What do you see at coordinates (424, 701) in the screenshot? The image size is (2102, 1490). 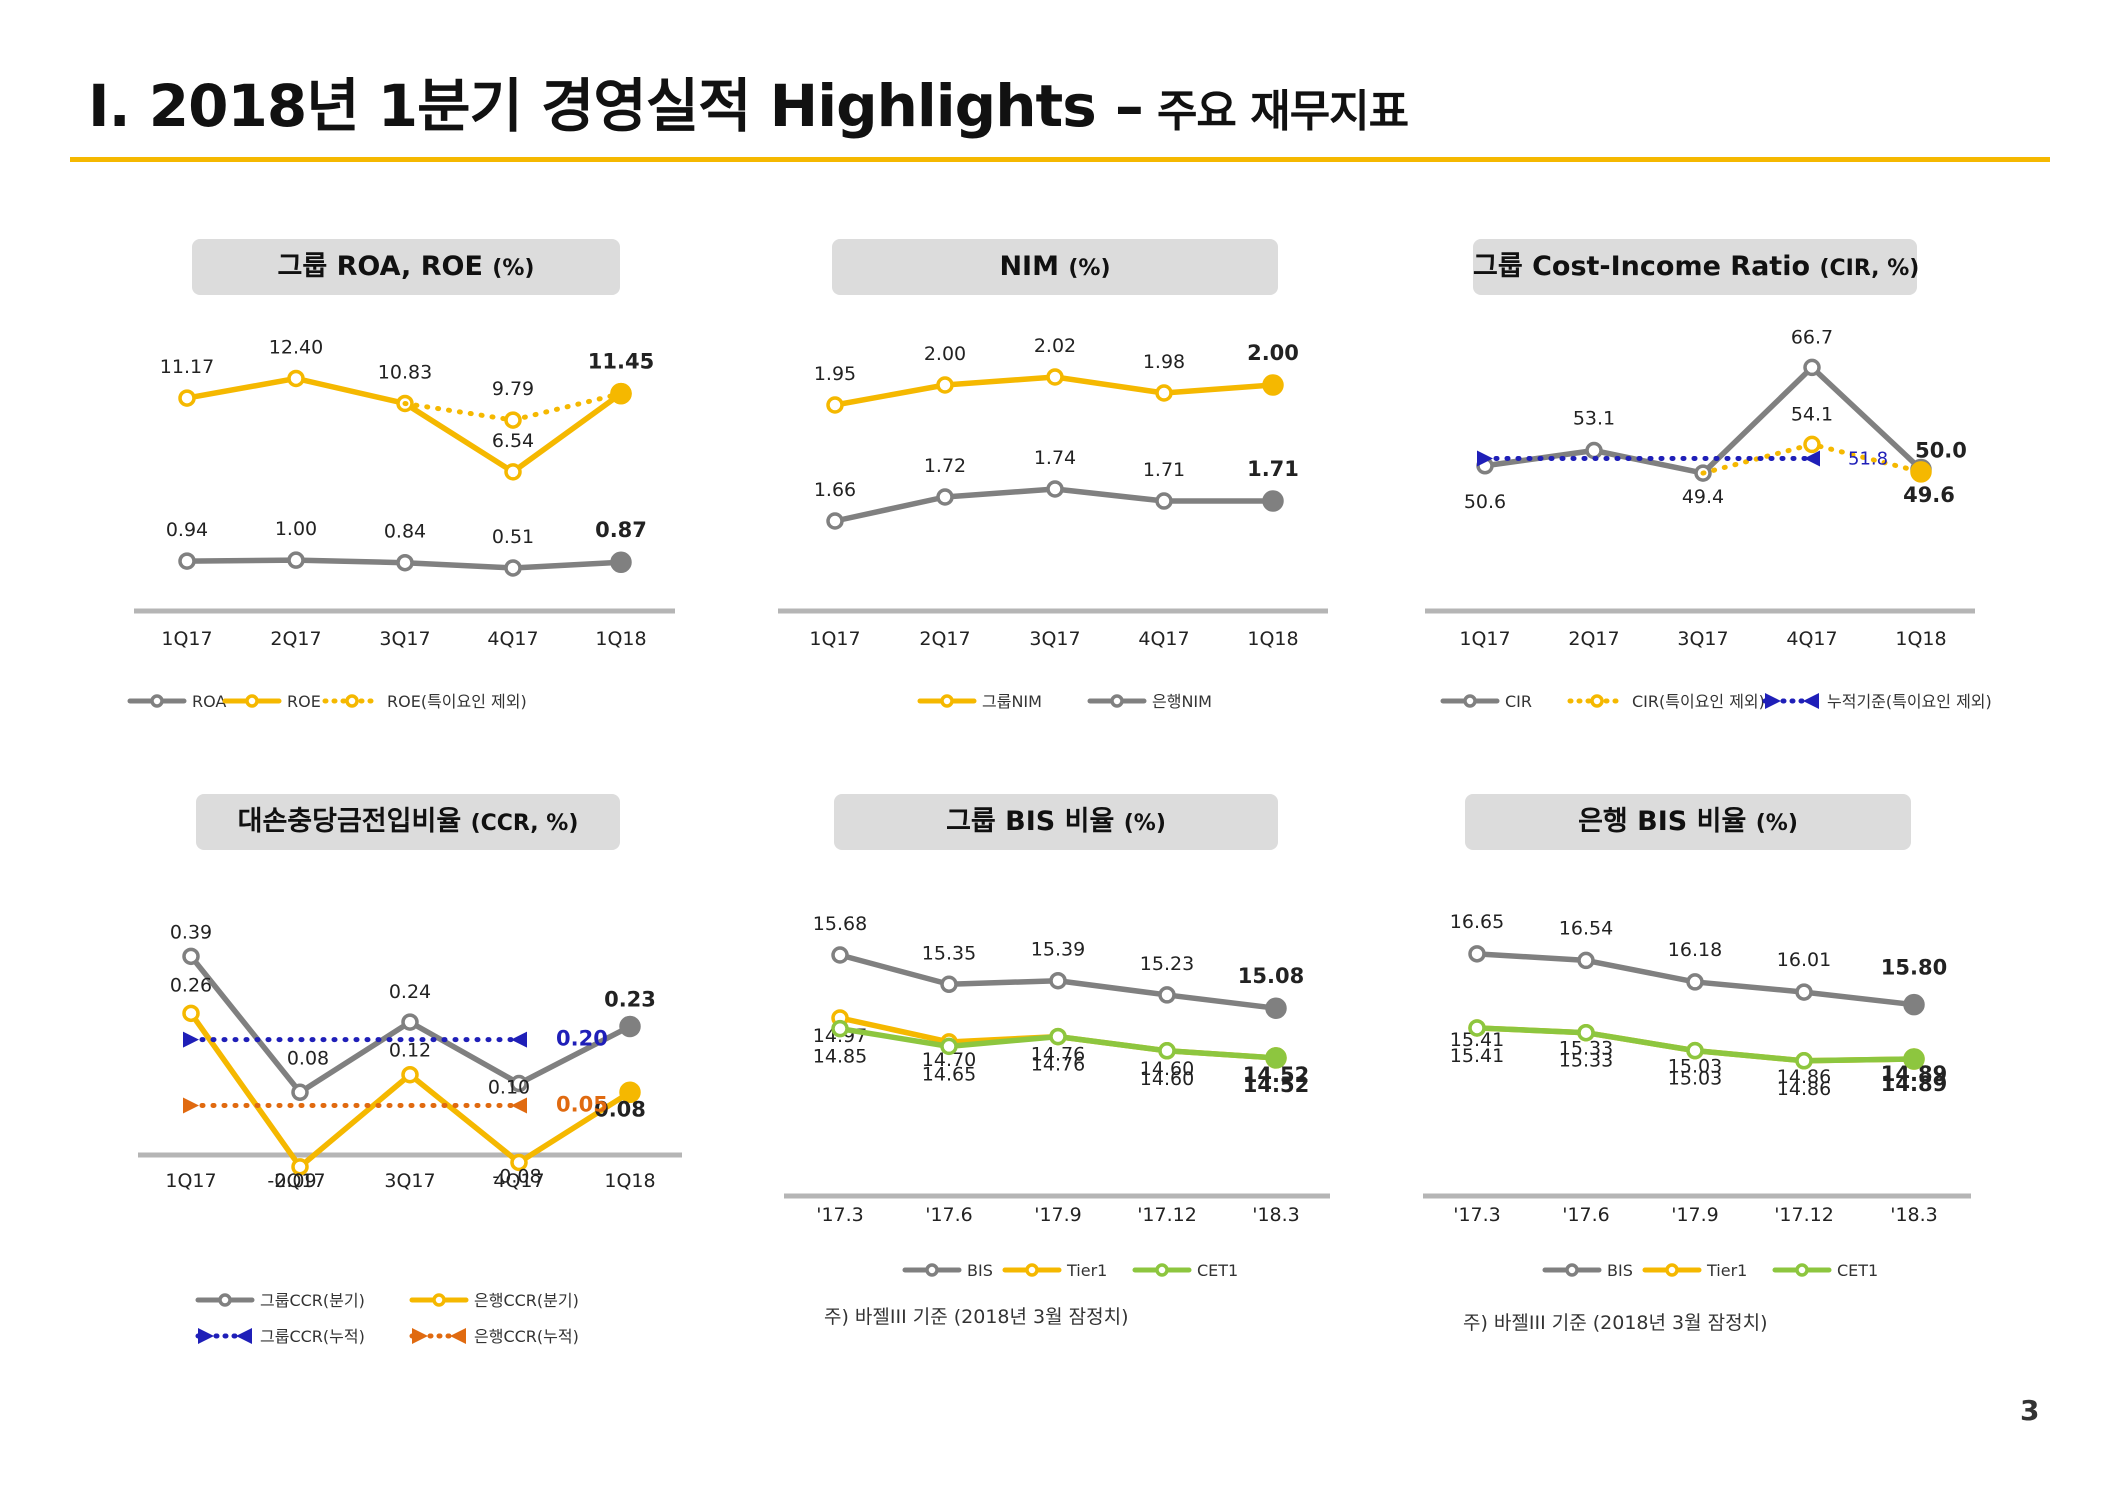 I see `legend-item: ROE(특이요인 제외)` at bounding box center [424, 701].